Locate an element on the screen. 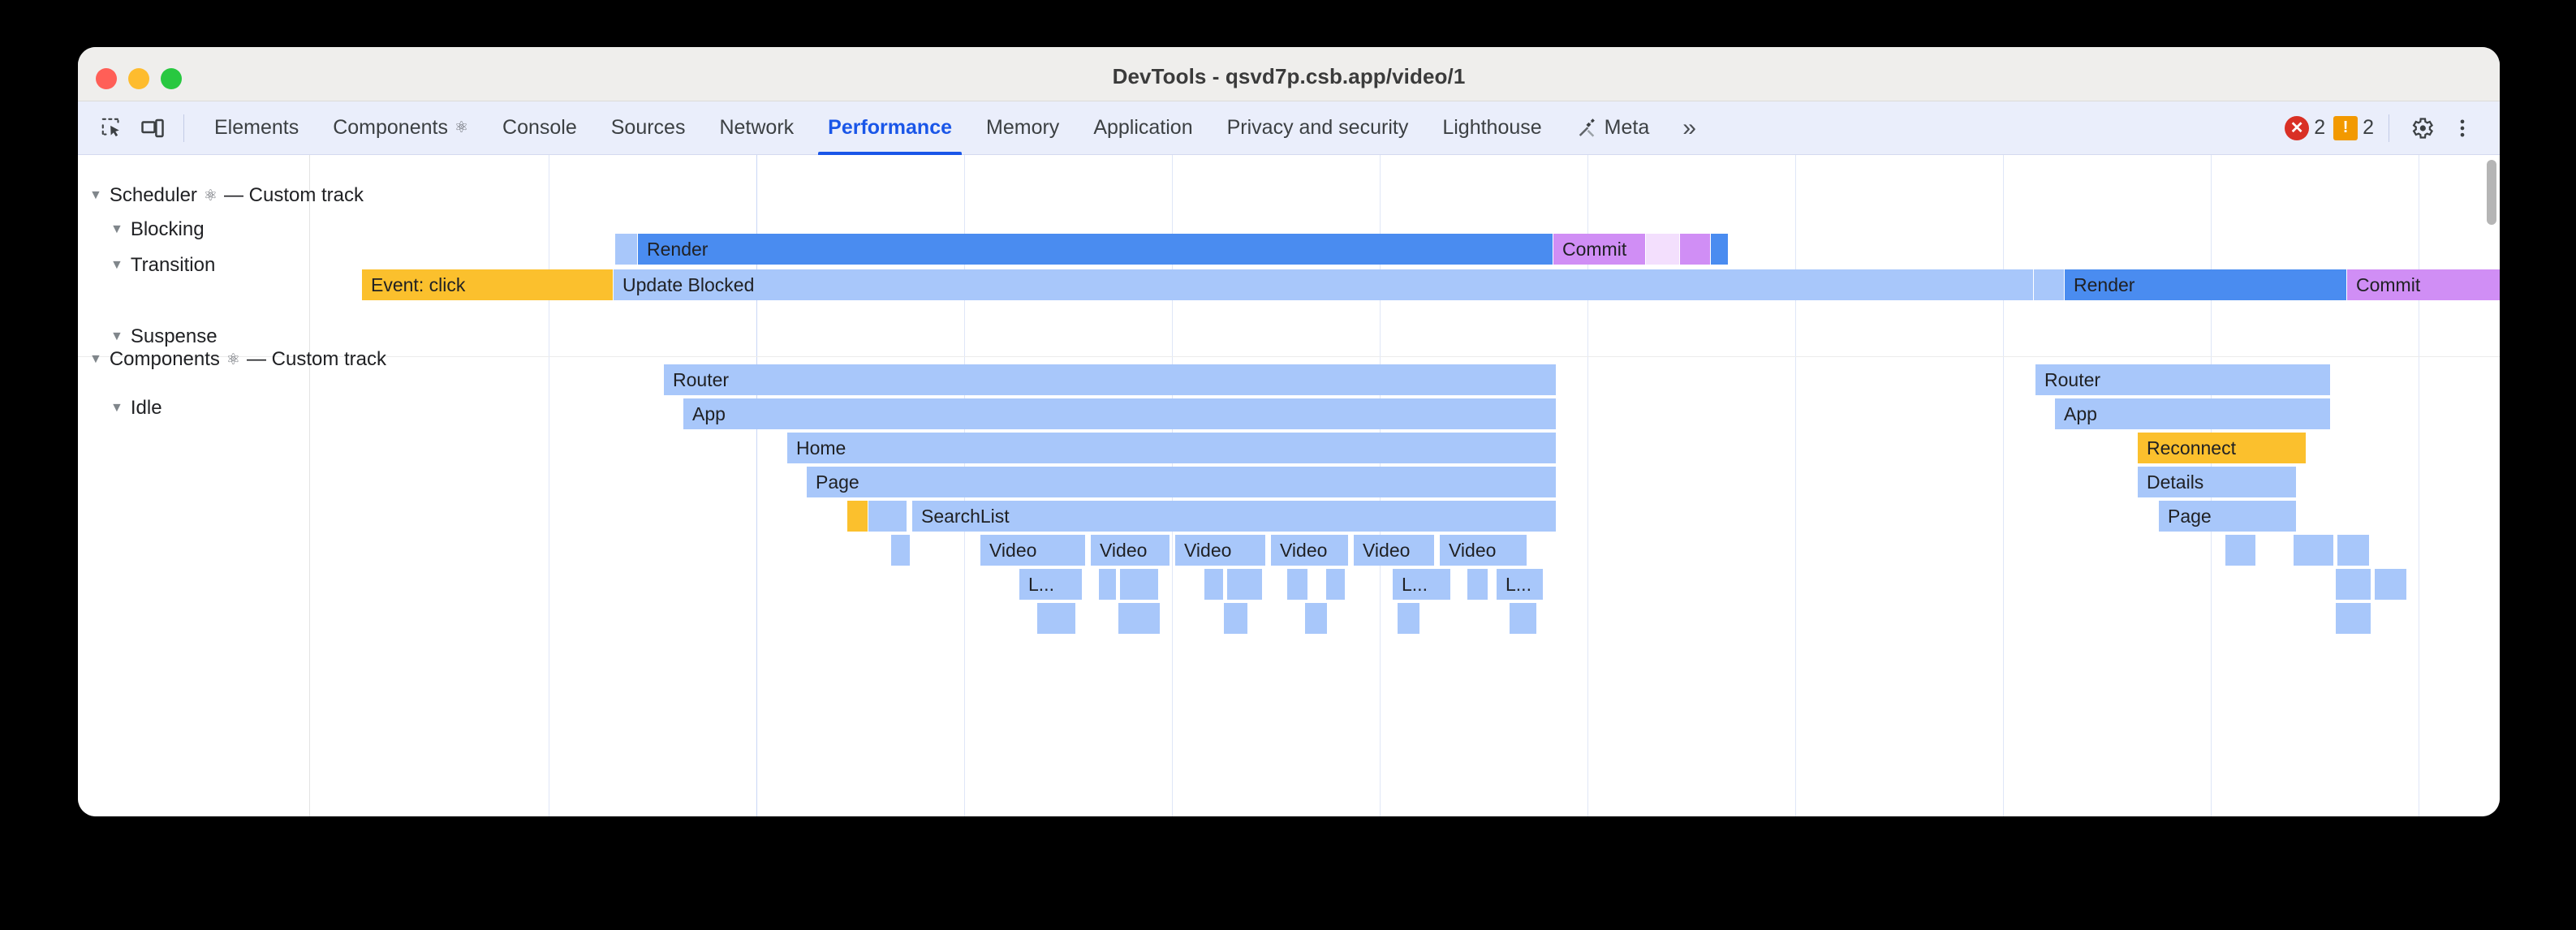 This screenshot has height=930, width=2576. warning-count: 2 is located at coordinates (2369, 127).